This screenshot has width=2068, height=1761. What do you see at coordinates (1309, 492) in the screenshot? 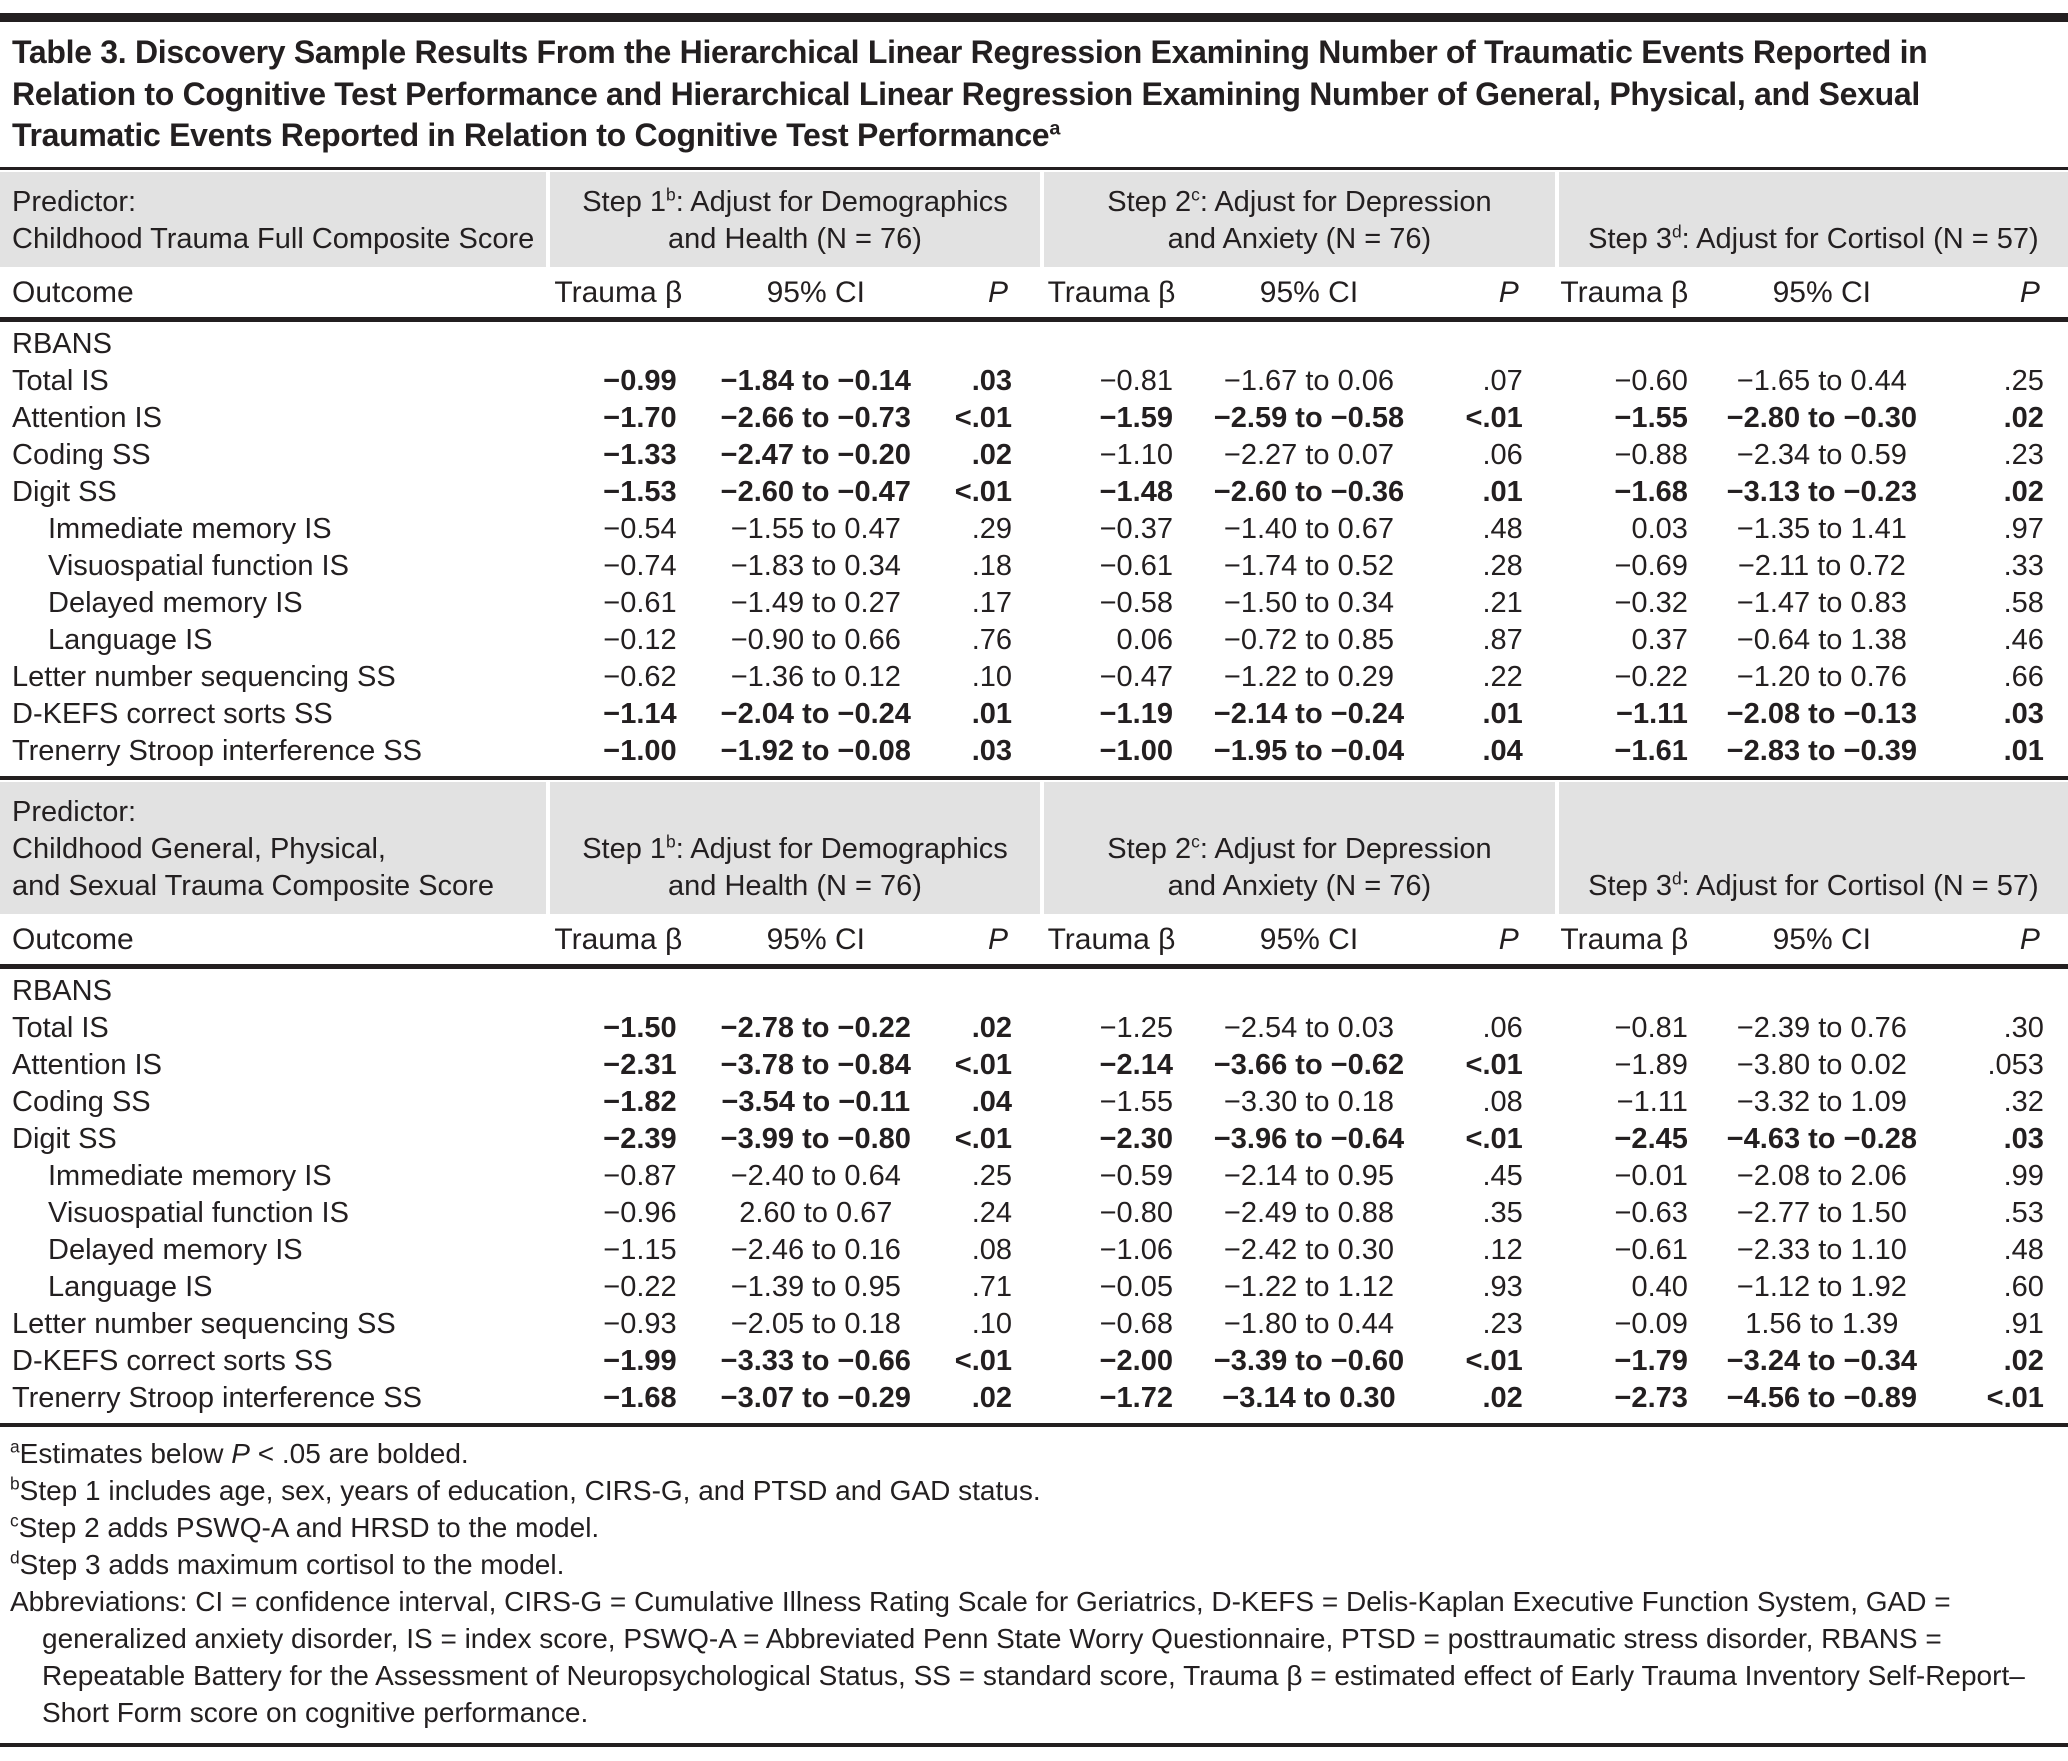
I see `cell-step2-ci: −2.60 to −0.36` at bounding box center [1309, 492].